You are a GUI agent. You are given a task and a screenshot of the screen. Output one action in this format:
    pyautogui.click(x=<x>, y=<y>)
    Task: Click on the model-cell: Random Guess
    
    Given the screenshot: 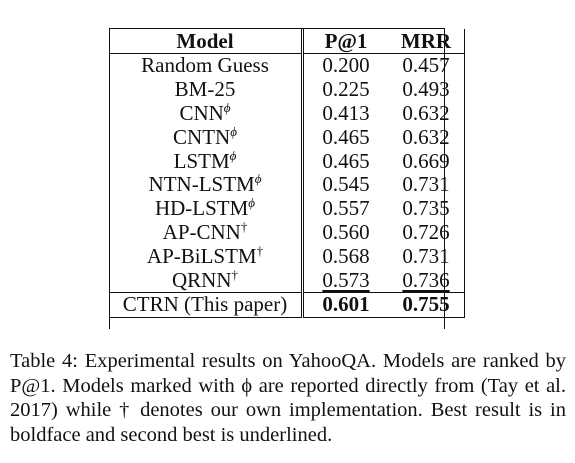 What is the action you would take?
    pyautogui.click(x=206, y=65)
    